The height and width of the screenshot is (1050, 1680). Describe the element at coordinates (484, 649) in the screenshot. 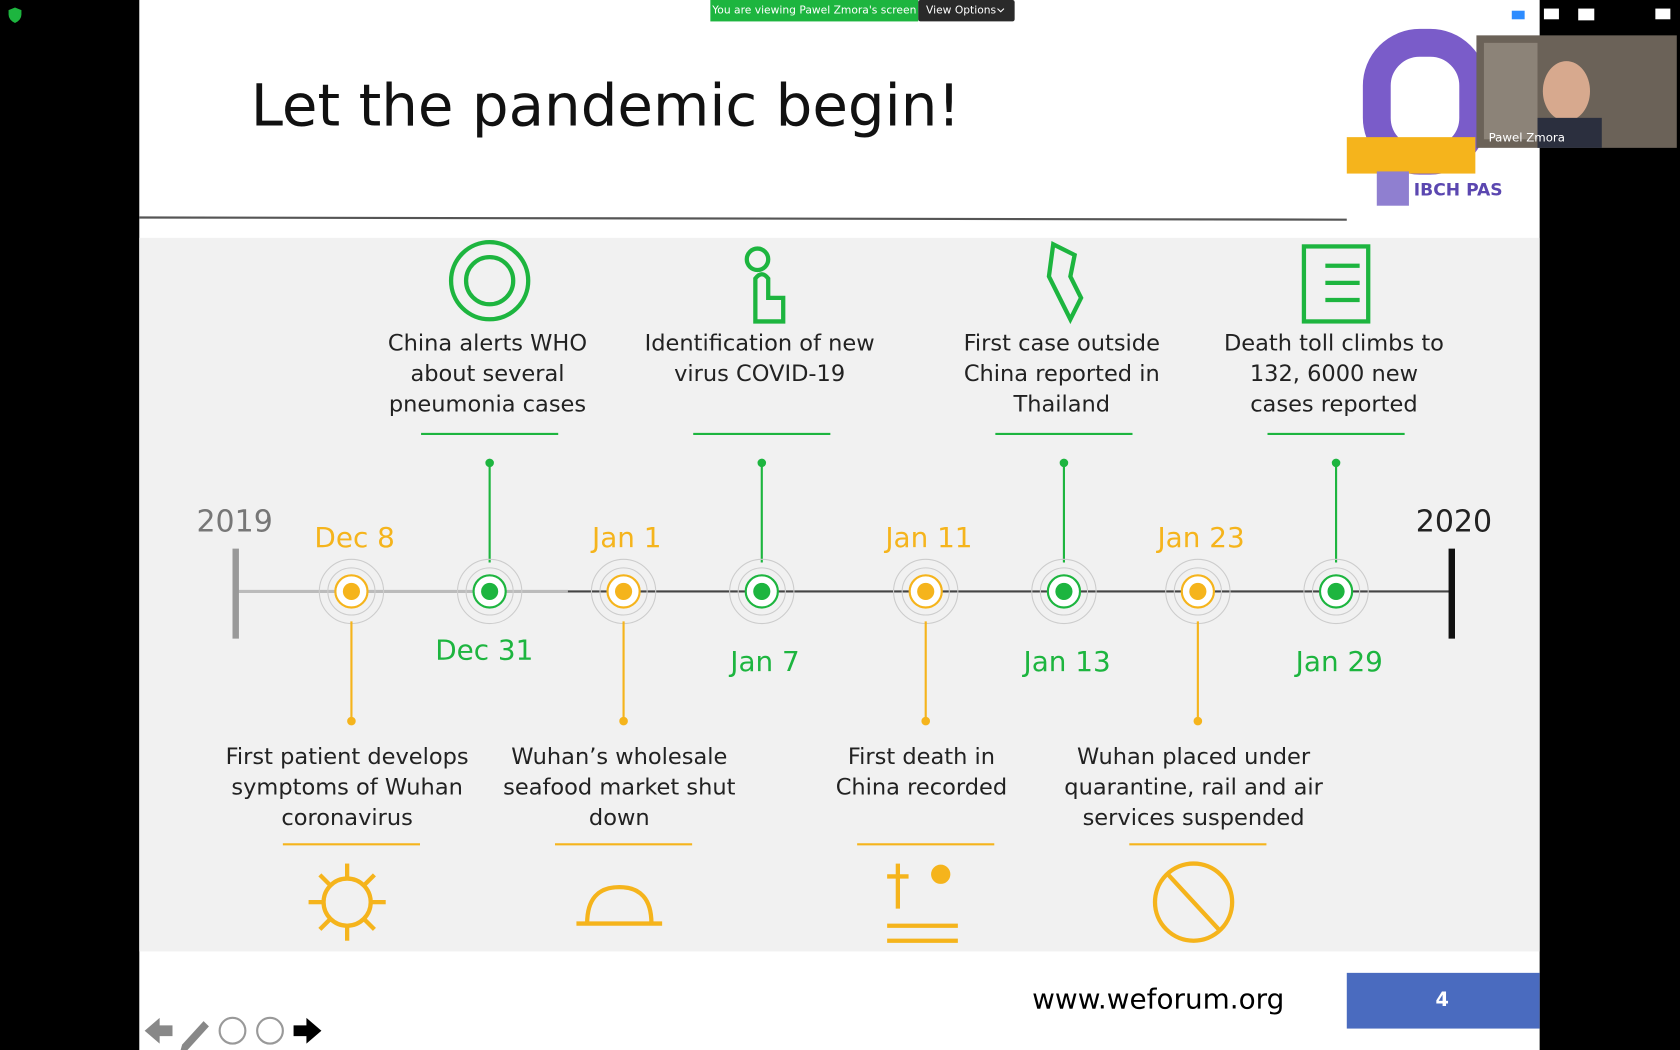

I see `event-date: Dec 31` at that location.